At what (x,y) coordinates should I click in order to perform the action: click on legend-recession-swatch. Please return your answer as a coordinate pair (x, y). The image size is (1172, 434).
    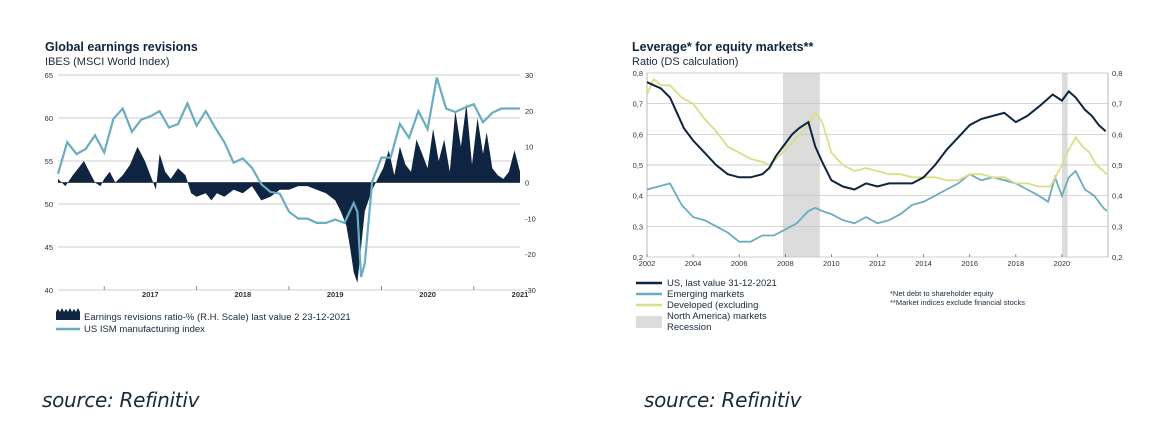
    Looking at the image, I should click on (649, 322).